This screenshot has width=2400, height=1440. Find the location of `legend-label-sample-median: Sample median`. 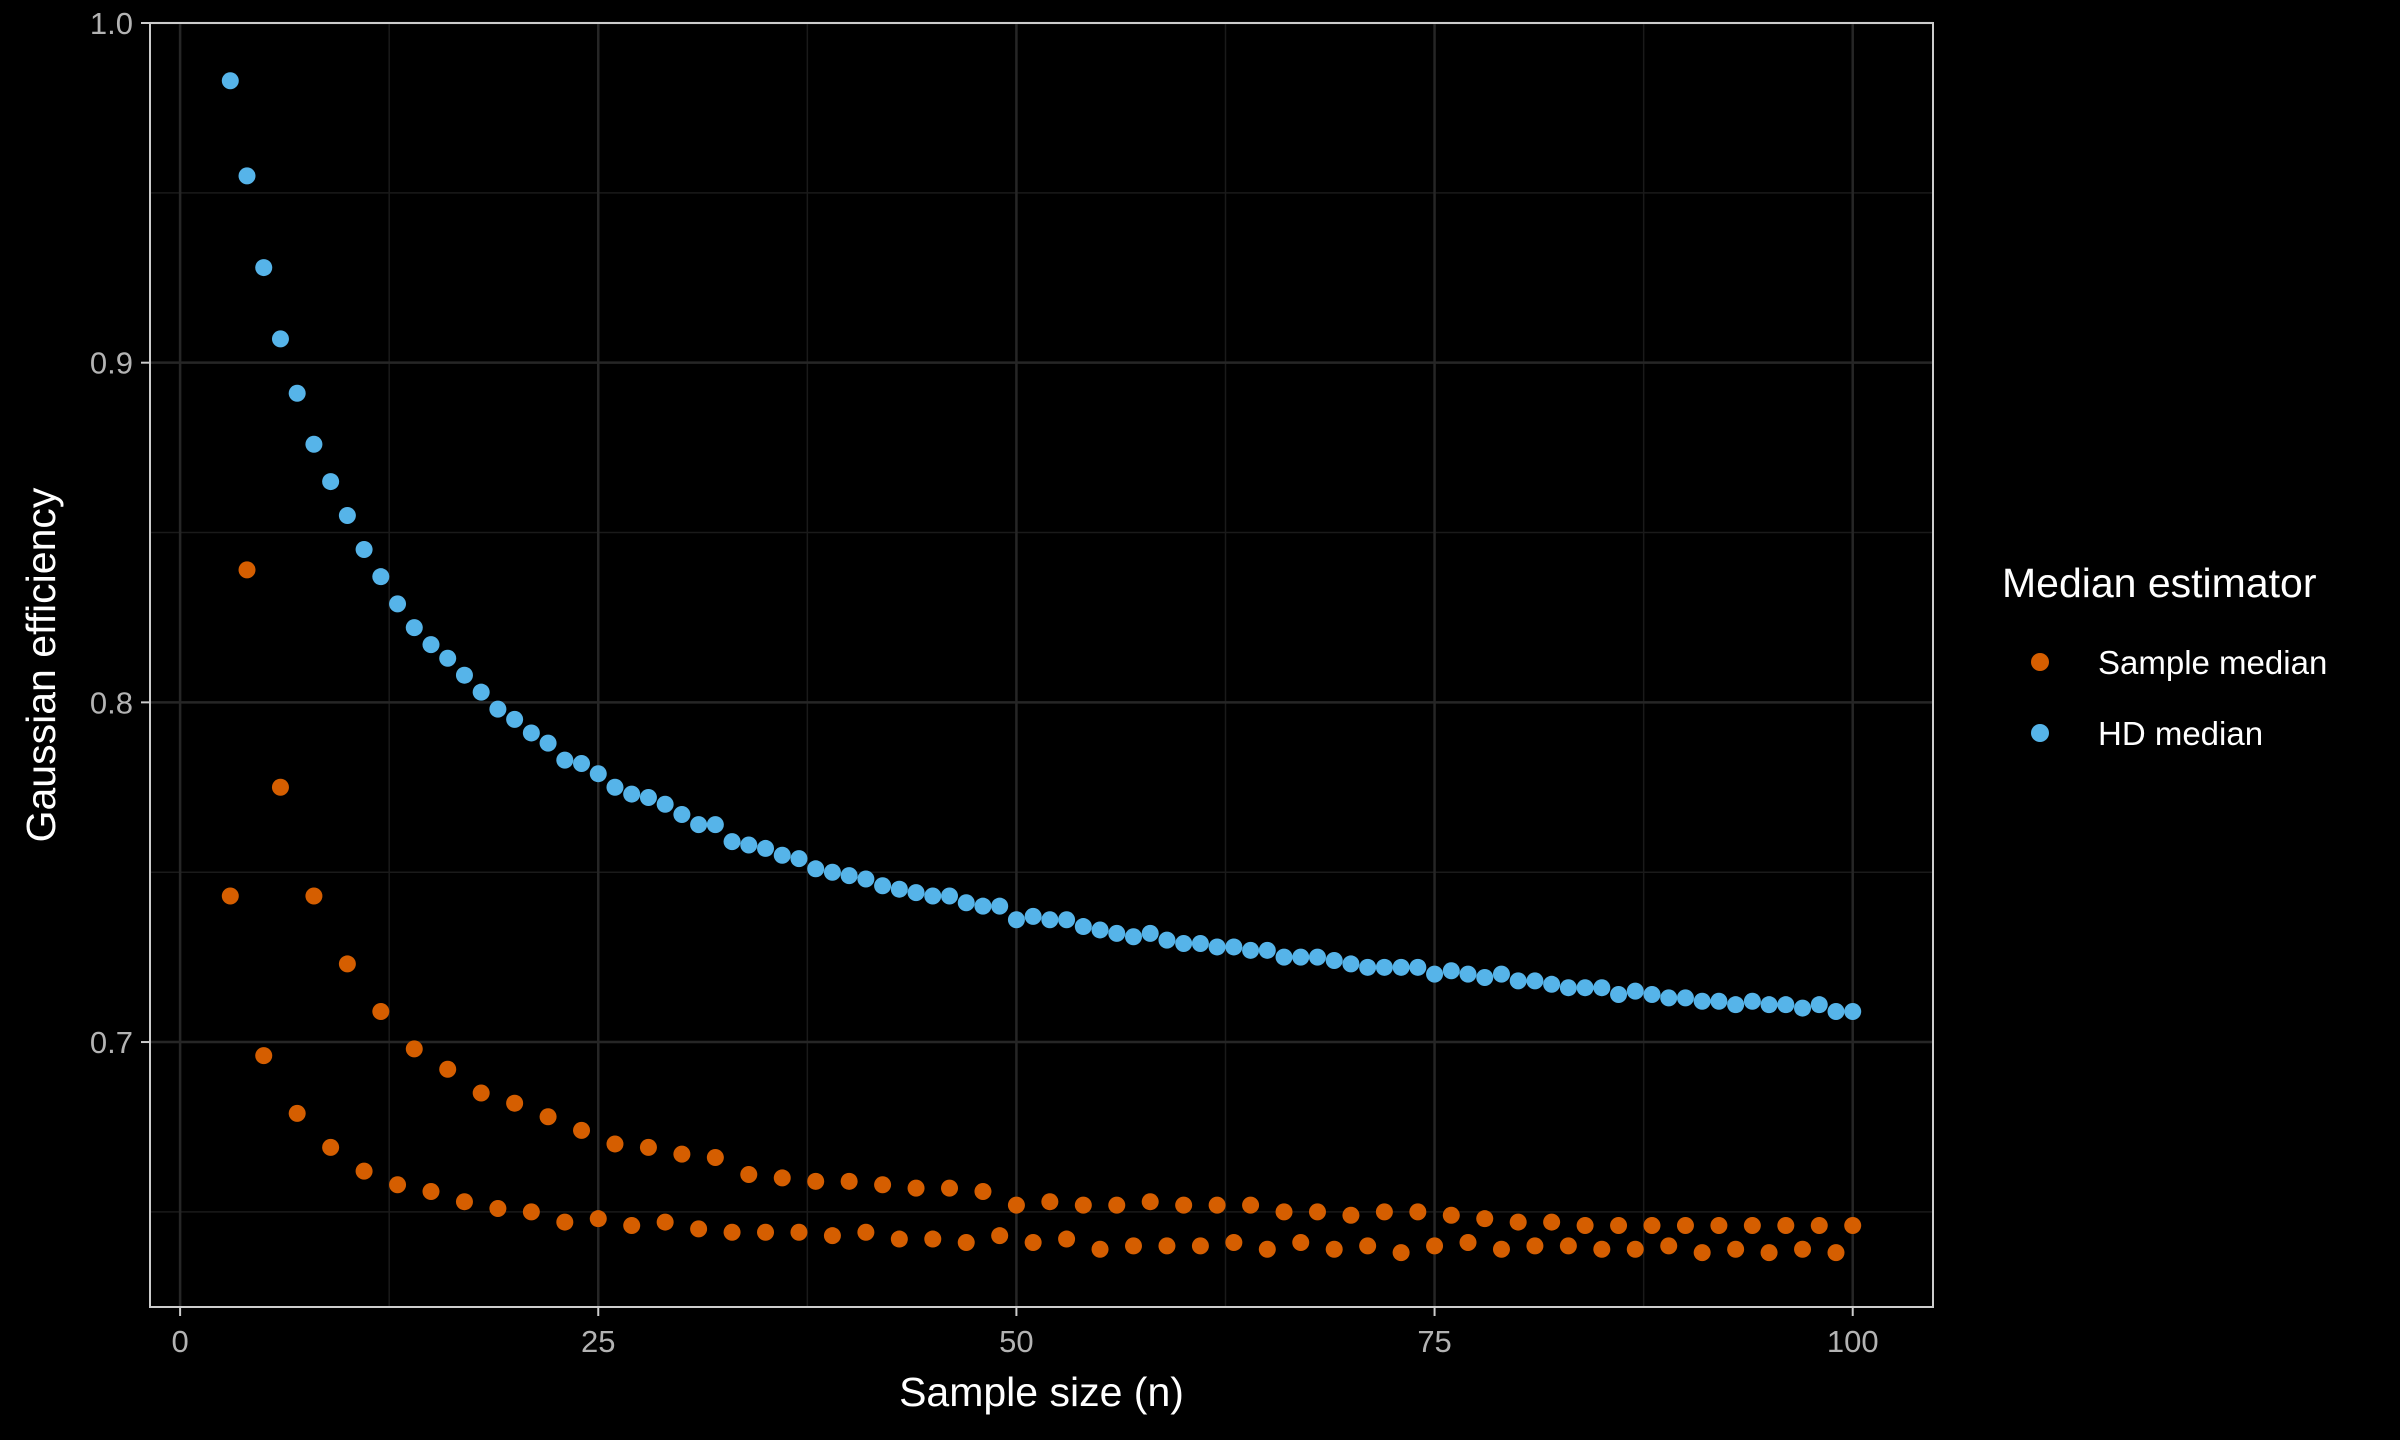

legend-label-sample-median: Sample median is located at coordinates (2212, 662).